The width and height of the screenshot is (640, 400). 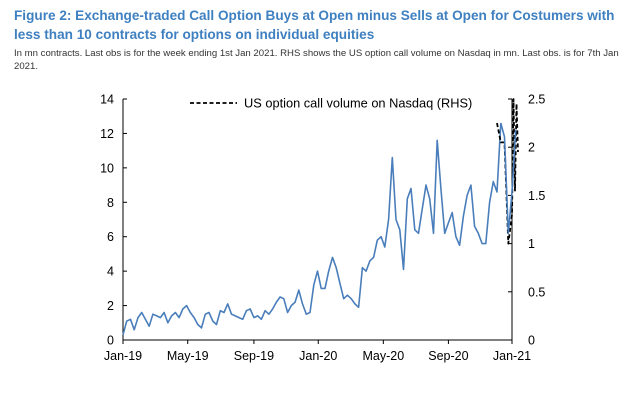 I want to click on left-y-tick-label: 2, so click(x=110, y=306).